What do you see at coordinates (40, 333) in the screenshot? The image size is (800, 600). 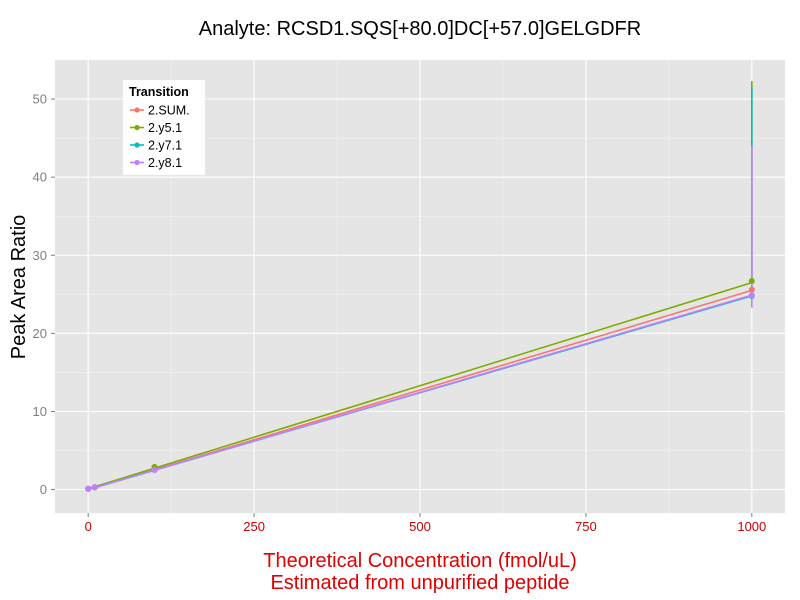 I see `y-tick-label: 20` at bounding box center [40, 333].